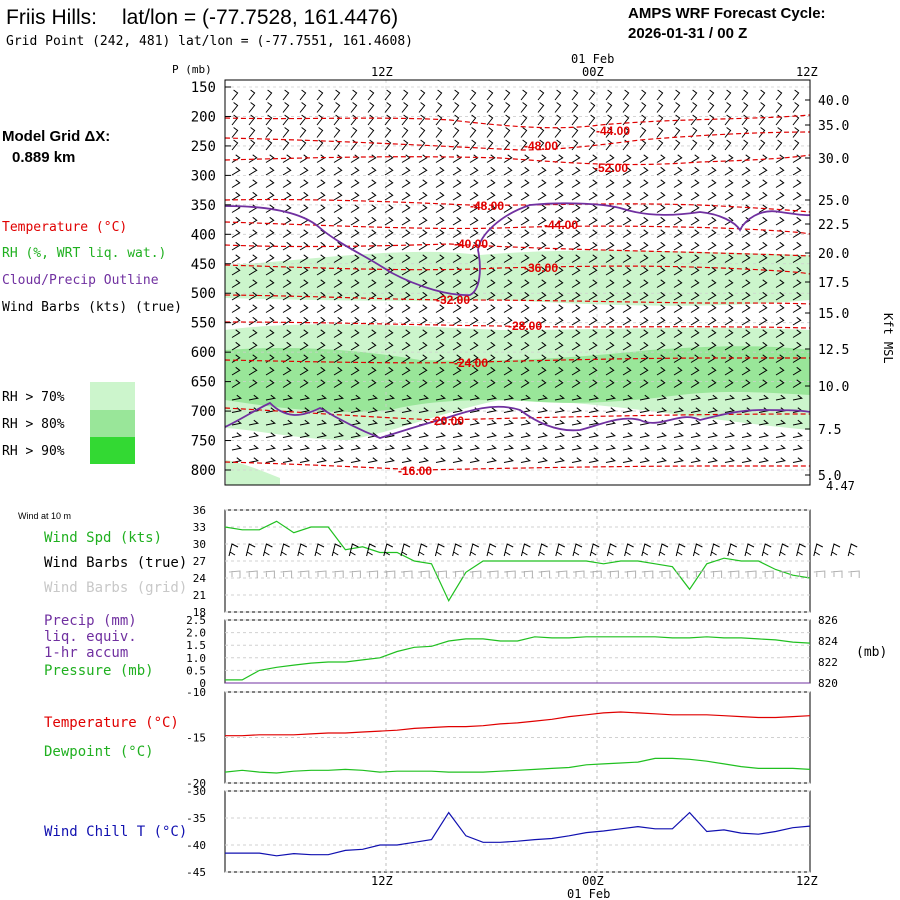  What do you see at coordinates (453, 300) in the screenshot?
I see `temperature-contour-label: -32.00` at bounding box center [453, 300].